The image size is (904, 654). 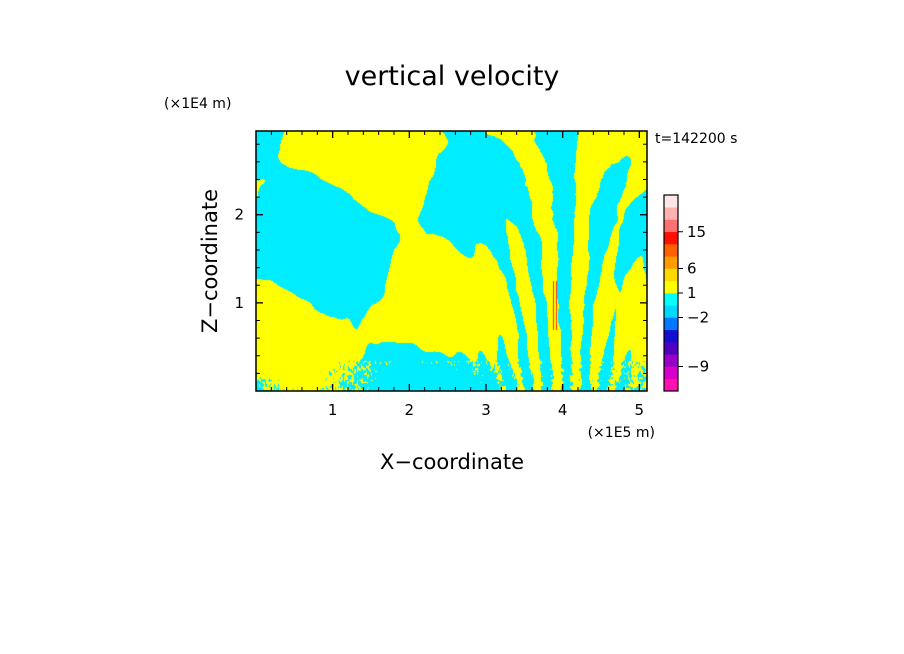 I want to click on chart-title: vertical velocity, so click(x=452, y=76).